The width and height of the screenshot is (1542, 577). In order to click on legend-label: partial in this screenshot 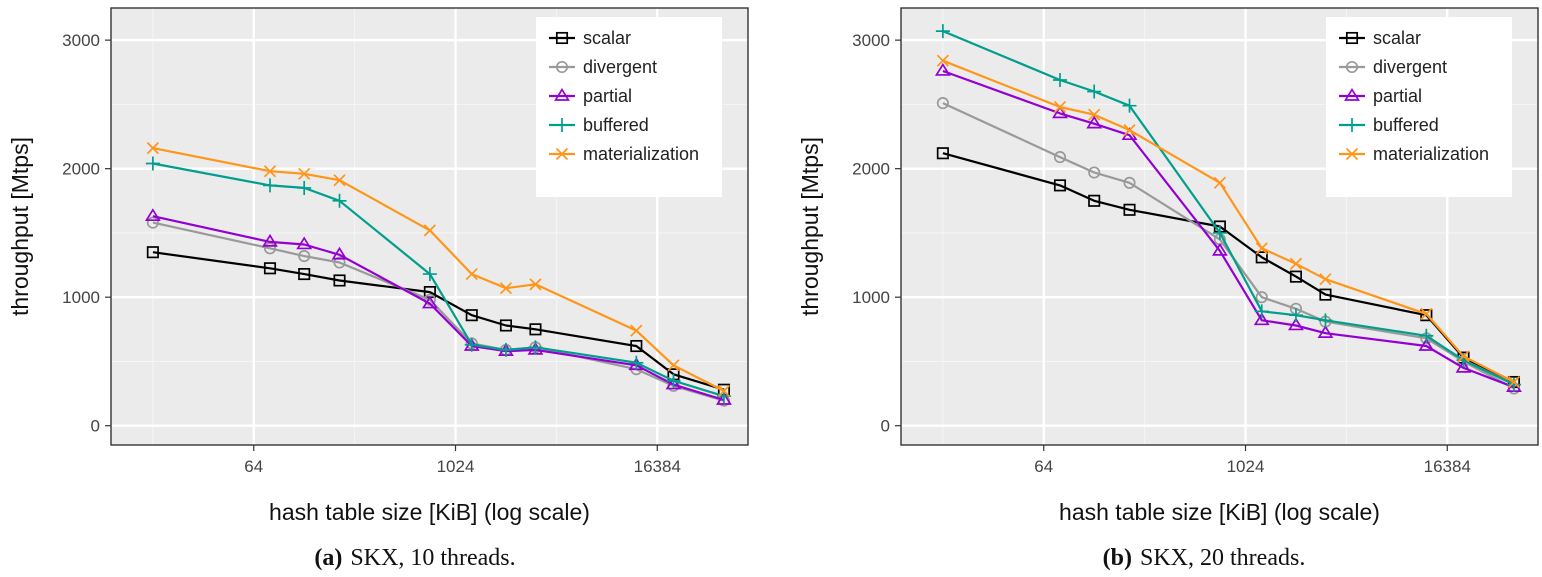, I will do `click(607, 96)`.